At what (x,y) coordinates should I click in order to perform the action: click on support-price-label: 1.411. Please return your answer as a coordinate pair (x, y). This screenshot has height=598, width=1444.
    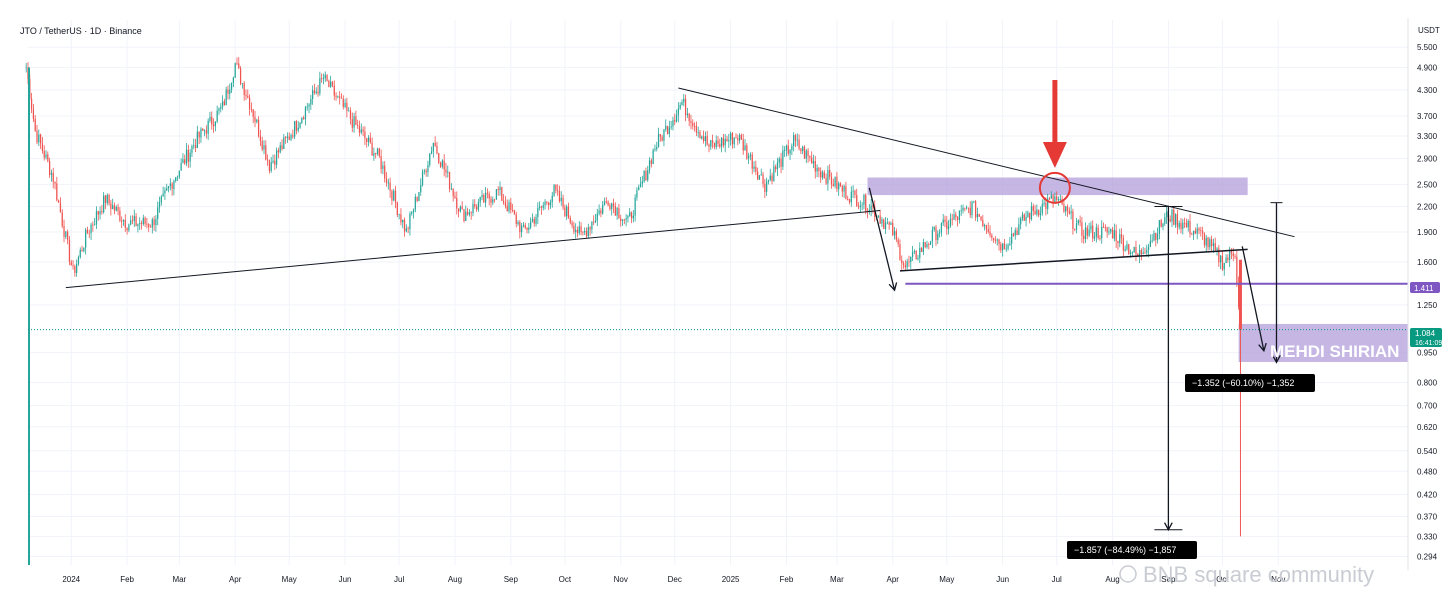
    Looking at the image, I should click on (1424, 288).